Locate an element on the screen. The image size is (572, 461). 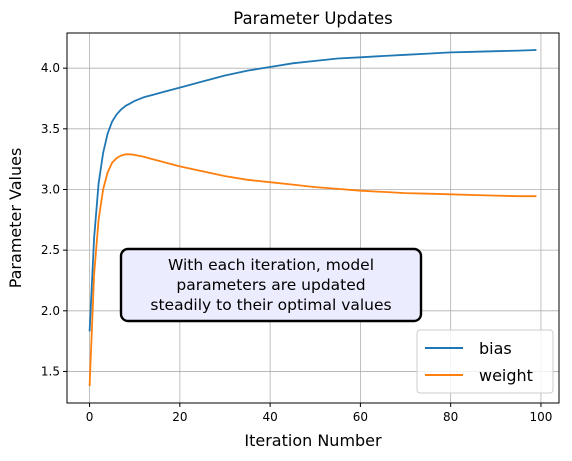
legend-frame is located at coordinates (485, 361).